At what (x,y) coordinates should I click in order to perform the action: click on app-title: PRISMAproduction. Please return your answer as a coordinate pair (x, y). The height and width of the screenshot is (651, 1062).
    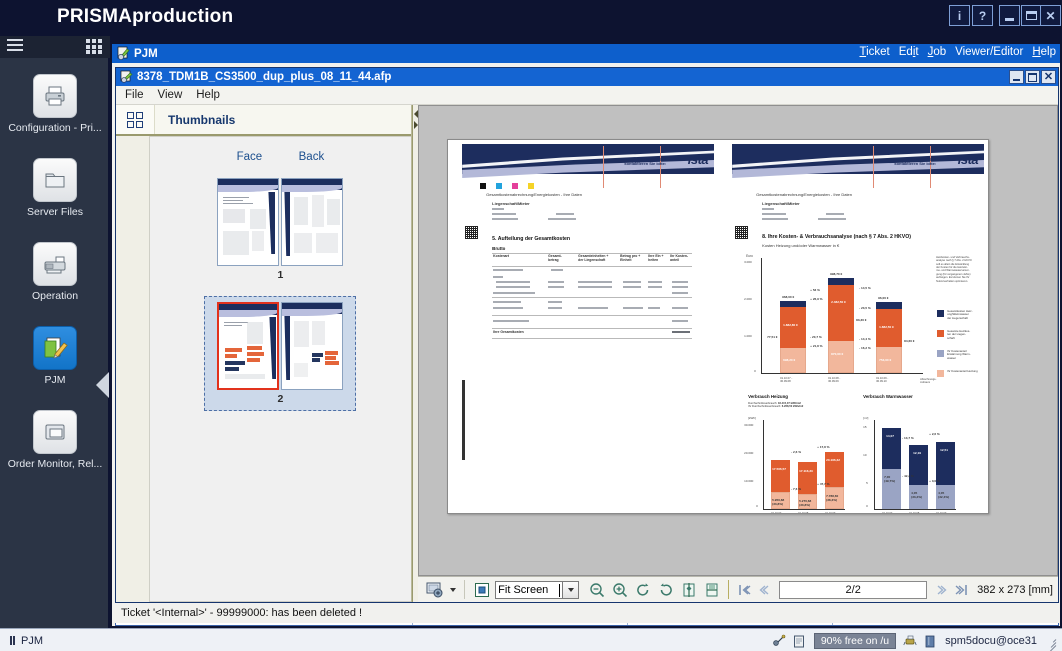
    Looking at the image, I should click on (145, 16).